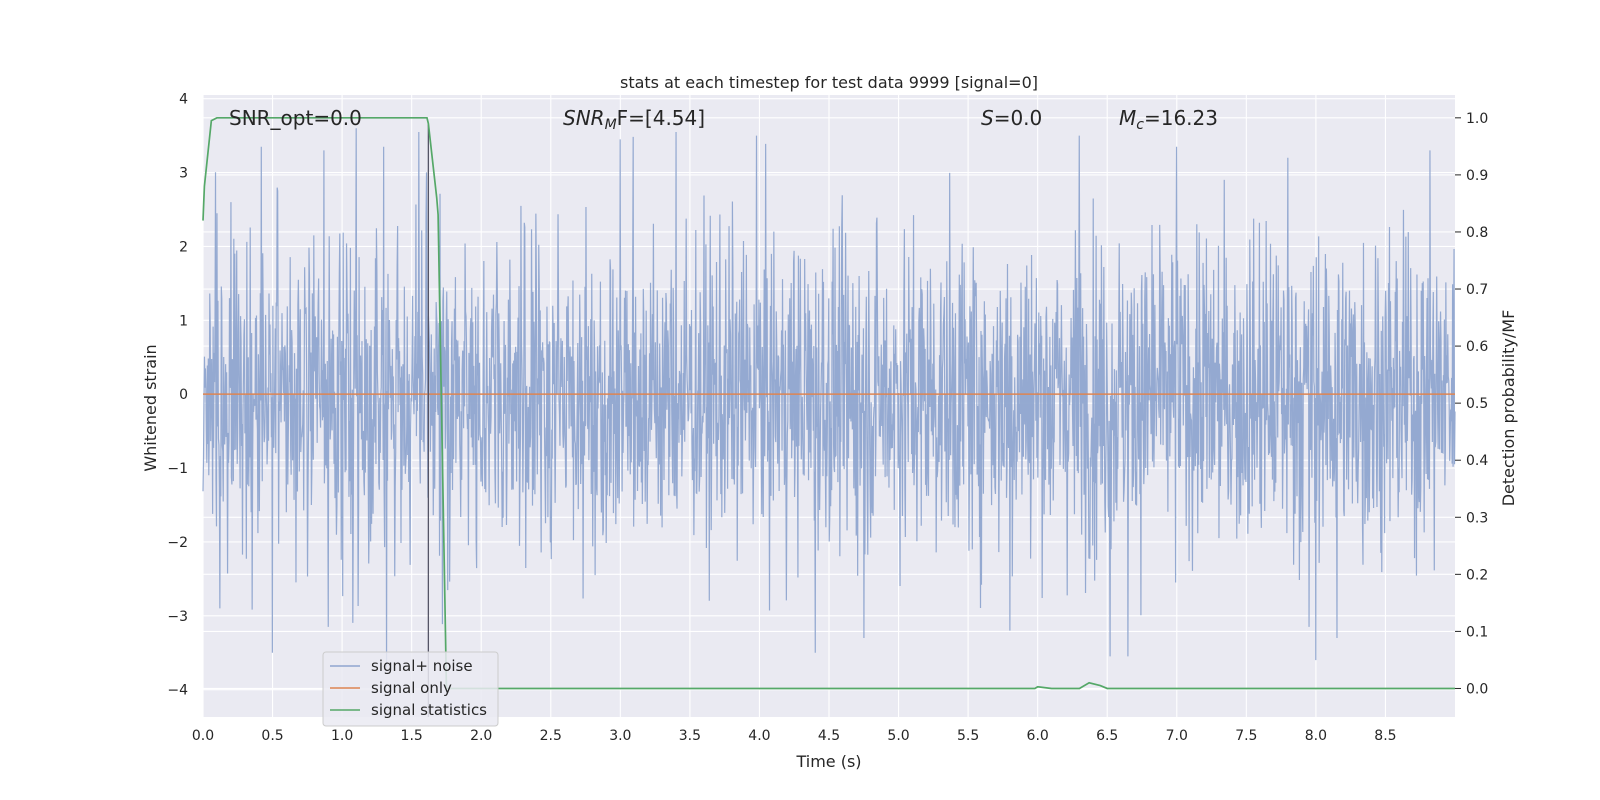  I want to click on y2-tick-label: 0.9, so click(1477, 176).